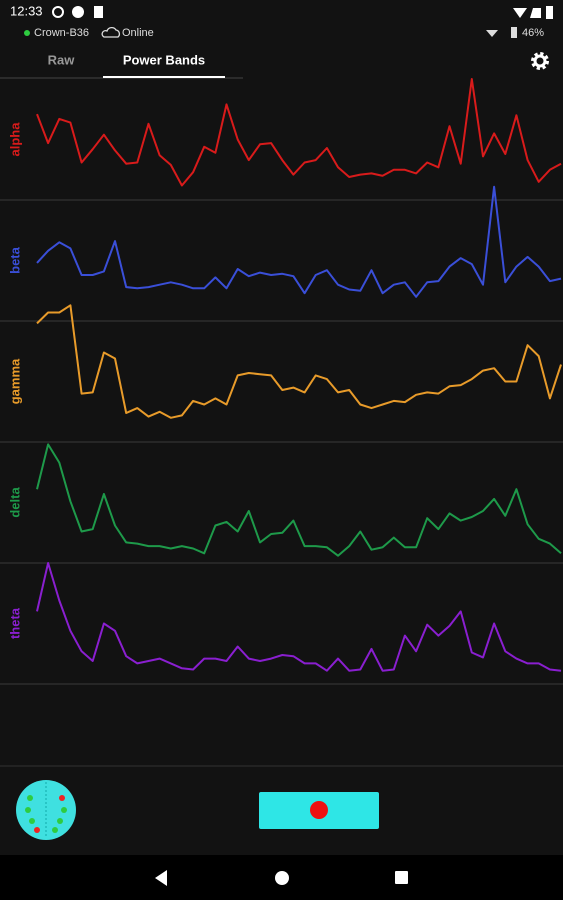 The image size is (563, 900). I want to click on band-label: delta, so click(14, 502).